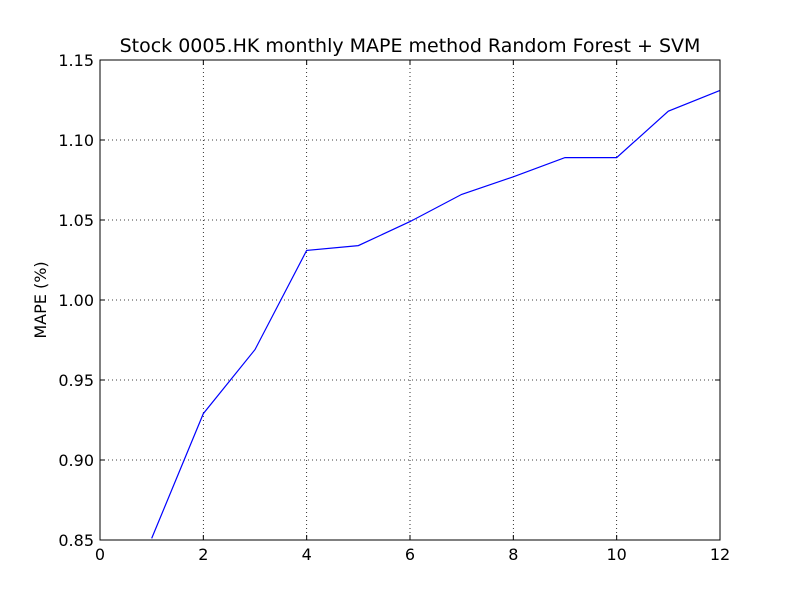  Describe the element at coordinates (307, 554) in the screenshot. I see `x-tick-label: 4` at that location.